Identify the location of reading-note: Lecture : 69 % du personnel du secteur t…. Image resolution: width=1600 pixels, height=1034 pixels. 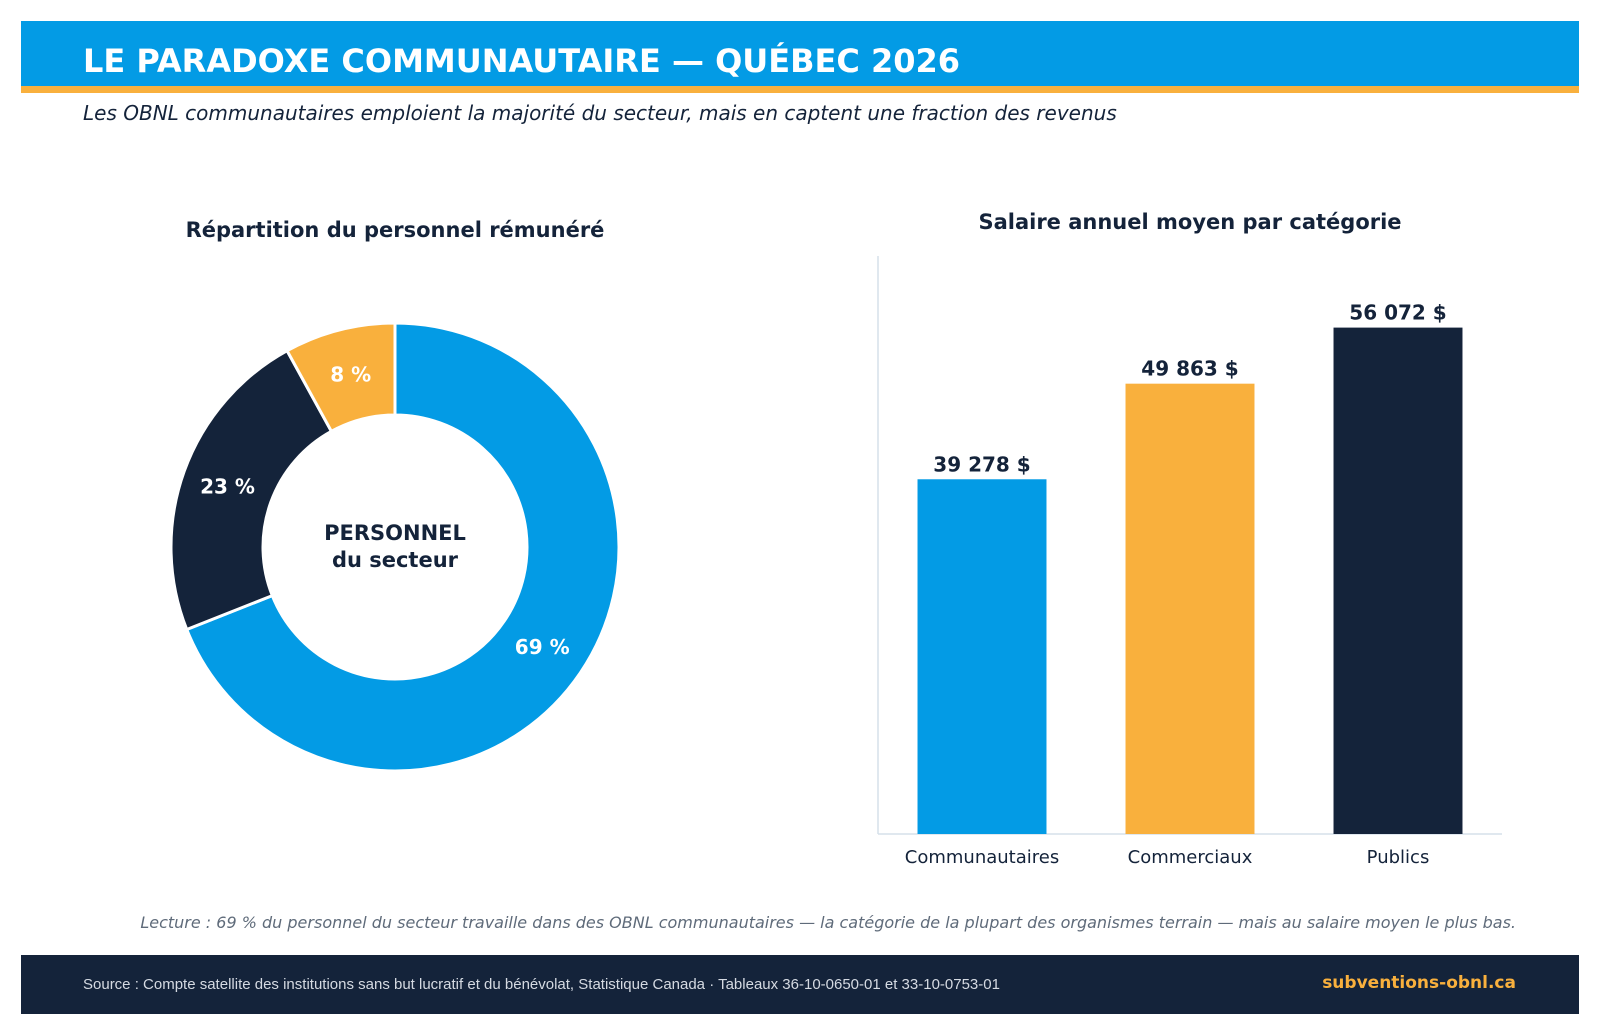
(828, 922).